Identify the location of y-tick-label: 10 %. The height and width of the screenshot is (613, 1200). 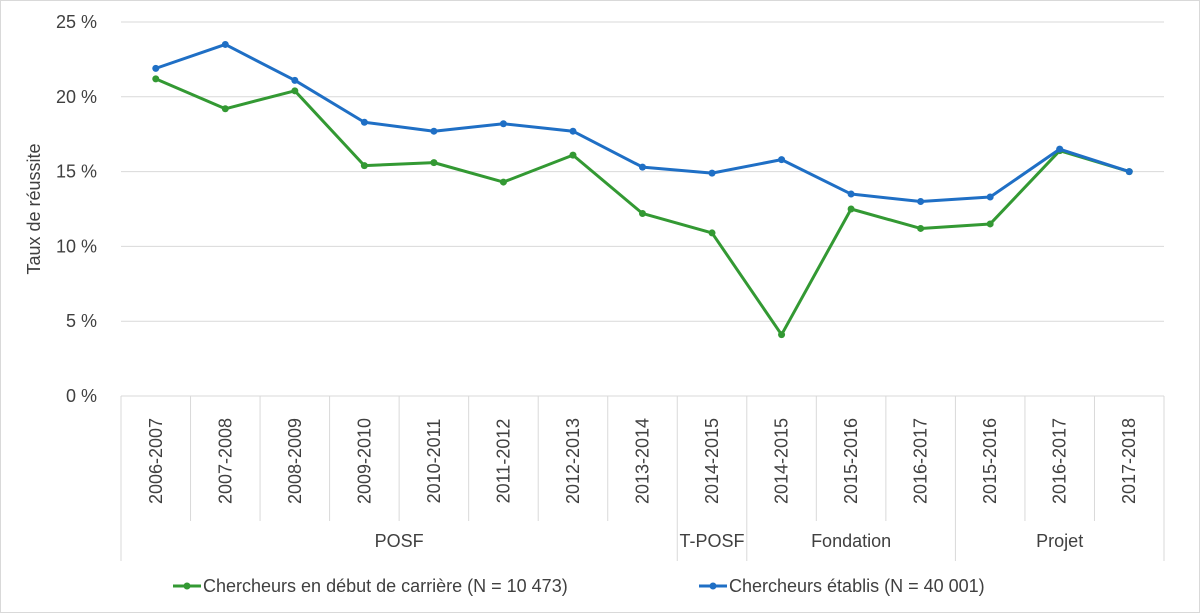
(76, 246).